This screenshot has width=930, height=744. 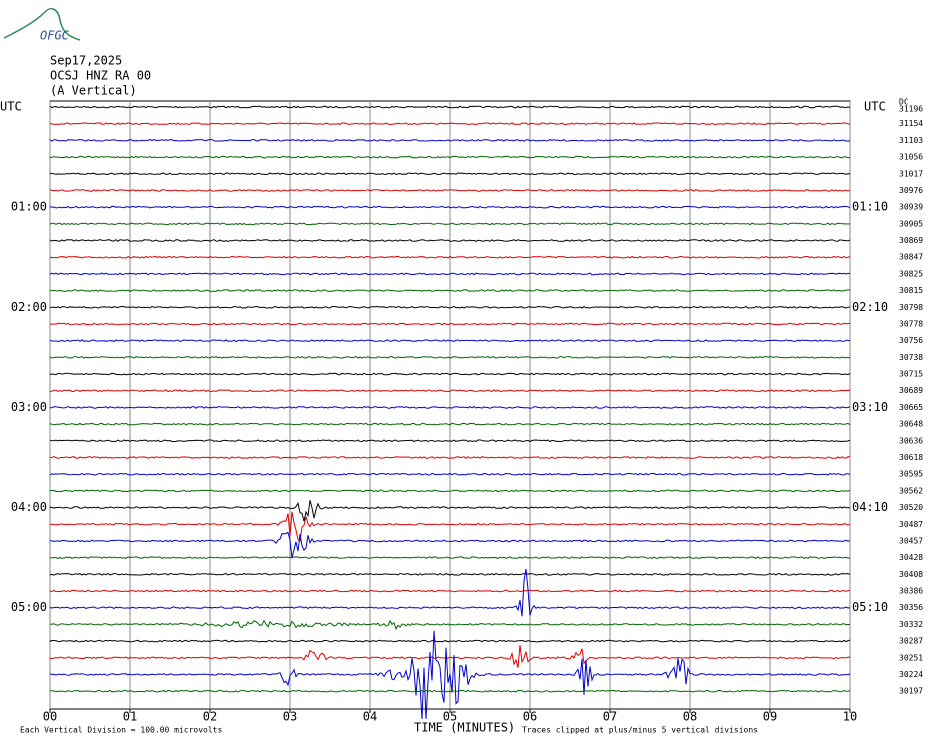 I want to click on trace-offset: 30905, so click(x=911, y=223).